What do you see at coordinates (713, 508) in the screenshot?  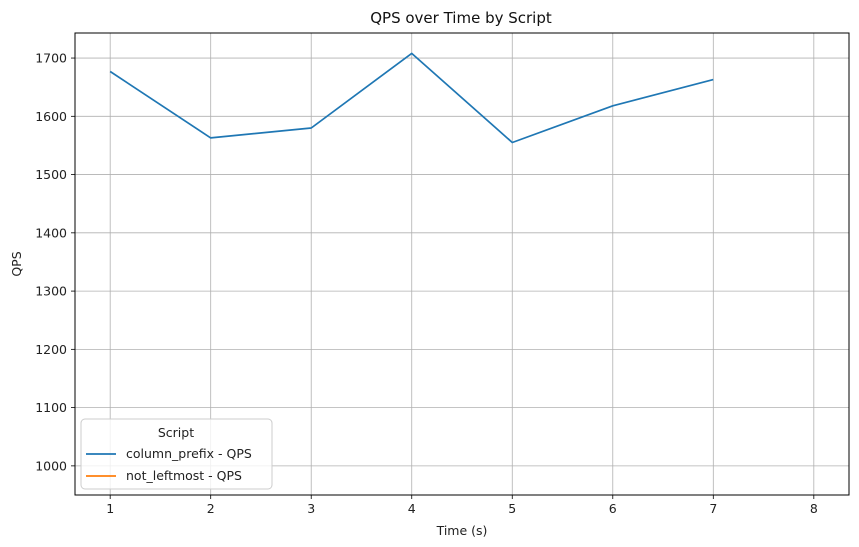 I see `x-tick-label-6: 7` at bounding box center [713, 508].